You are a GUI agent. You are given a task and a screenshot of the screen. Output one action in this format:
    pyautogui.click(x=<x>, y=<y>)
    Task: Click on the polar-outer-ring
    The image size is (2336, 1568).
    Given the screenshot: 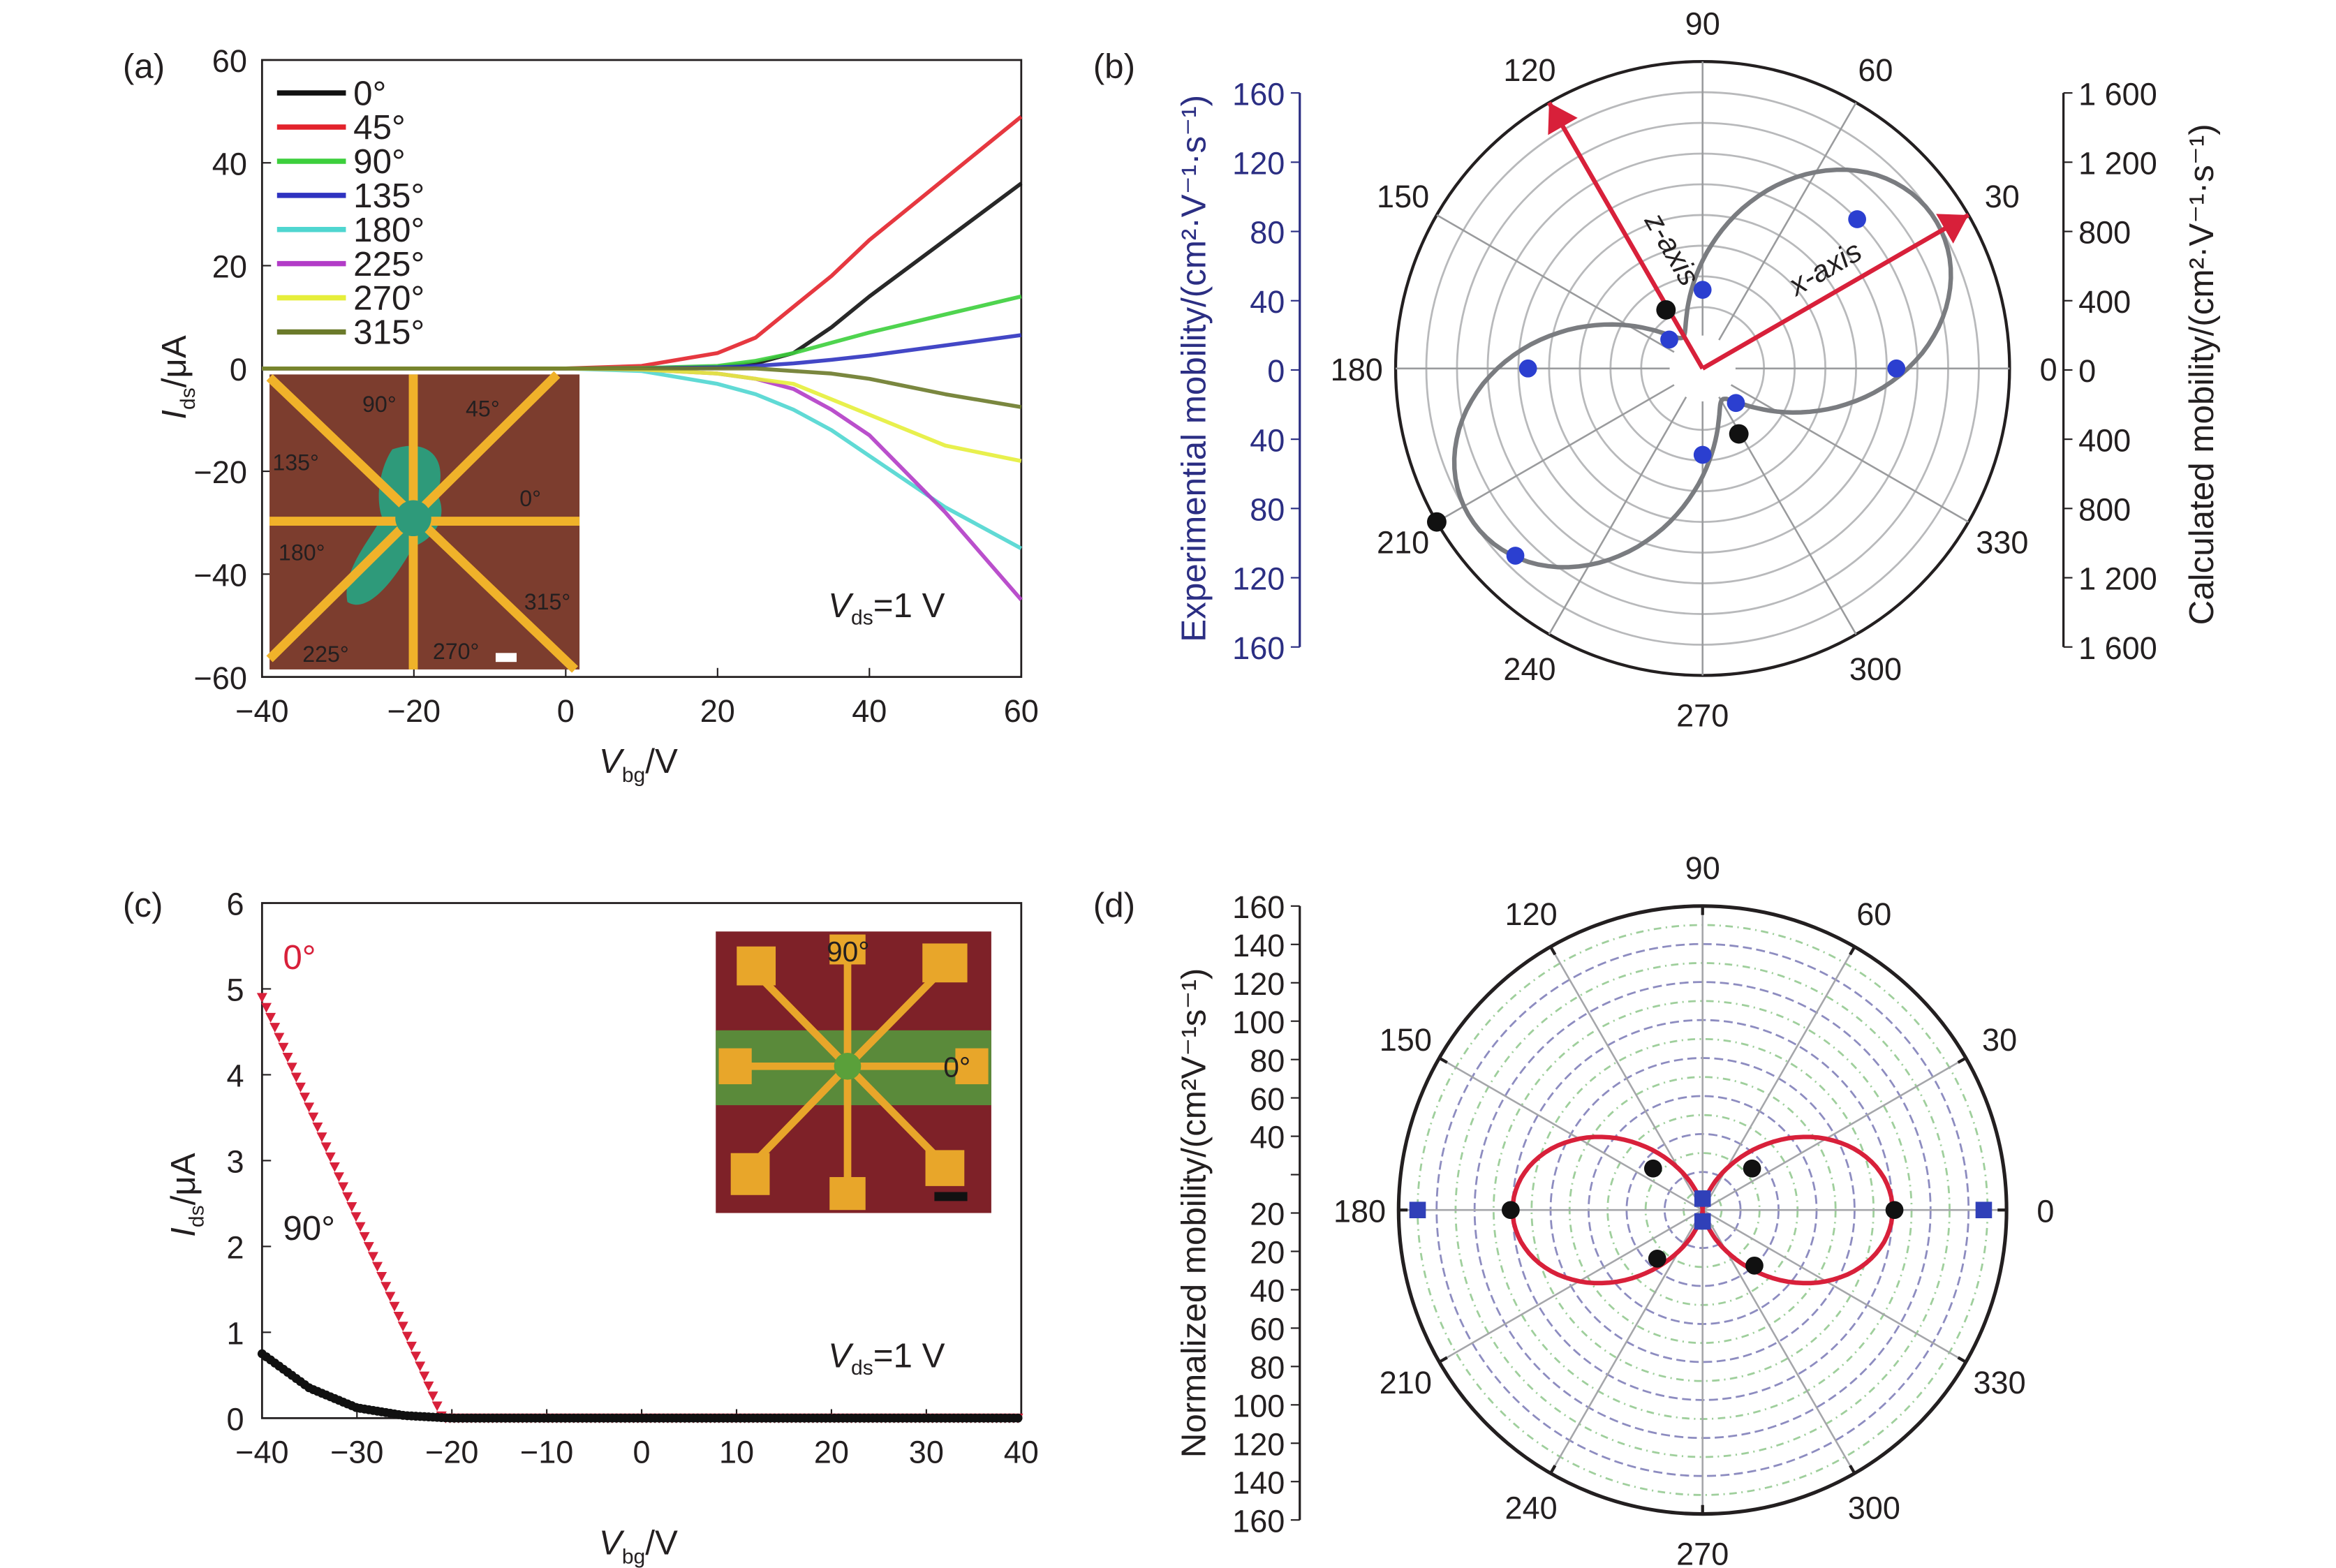 What is the action you would take?
    pyautogui.click(x=1702, y=1210)
    